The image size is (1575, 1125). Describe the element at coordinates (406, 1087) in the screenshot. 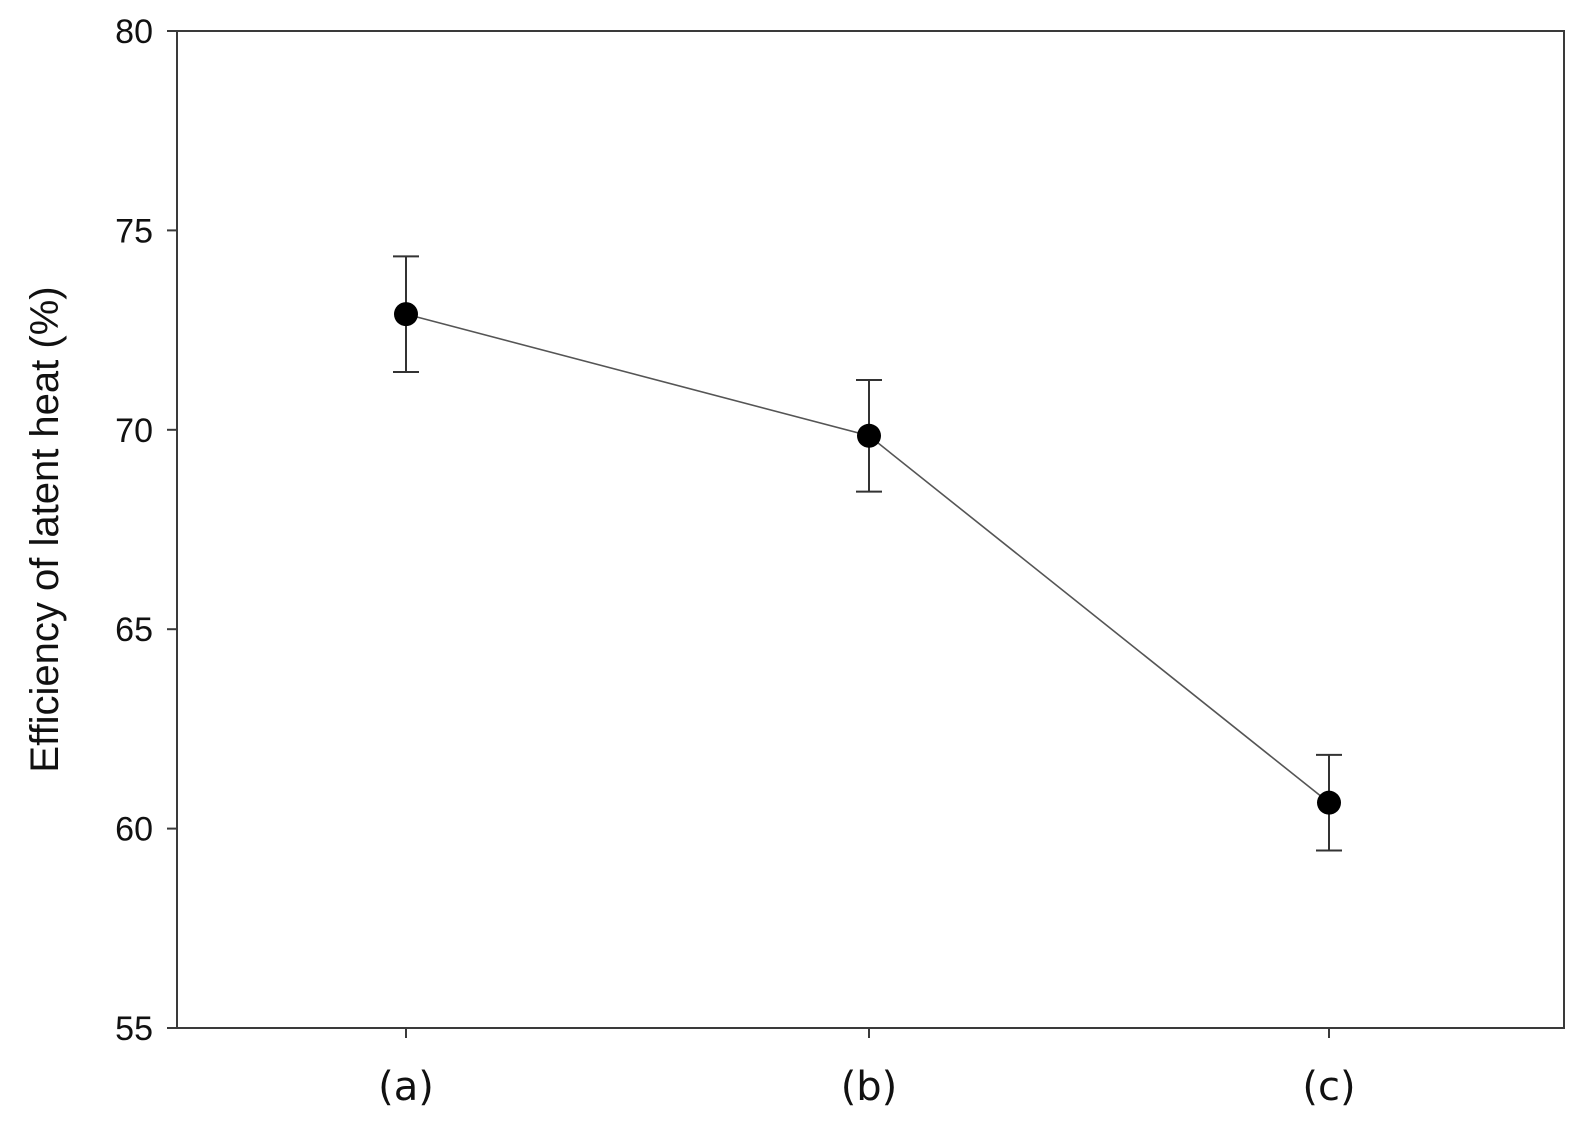

I see `x-tick-label: (a)` at that location.